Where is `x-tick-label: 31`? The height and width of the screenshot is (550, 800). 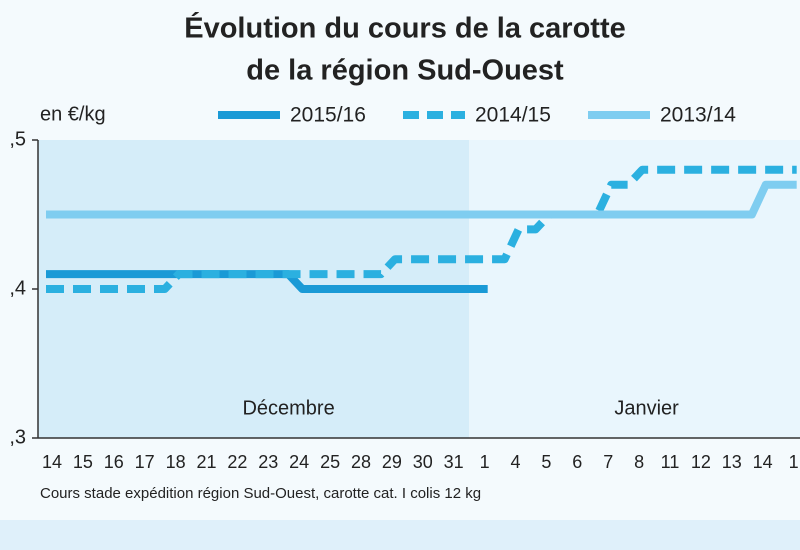 x-tick-label: 31 is located at coordinates (454, 462).